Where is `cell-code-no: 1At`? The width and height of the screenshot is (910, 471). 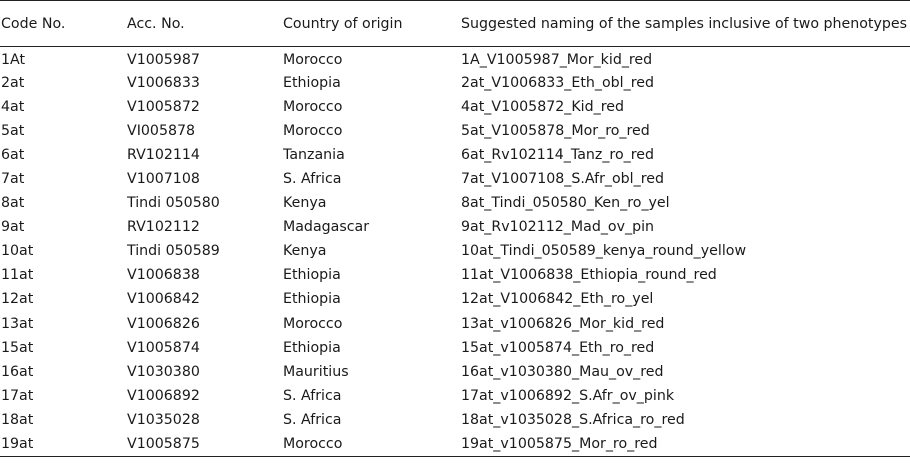 cell-code-no: 1At is located at coordinates (13, 59).